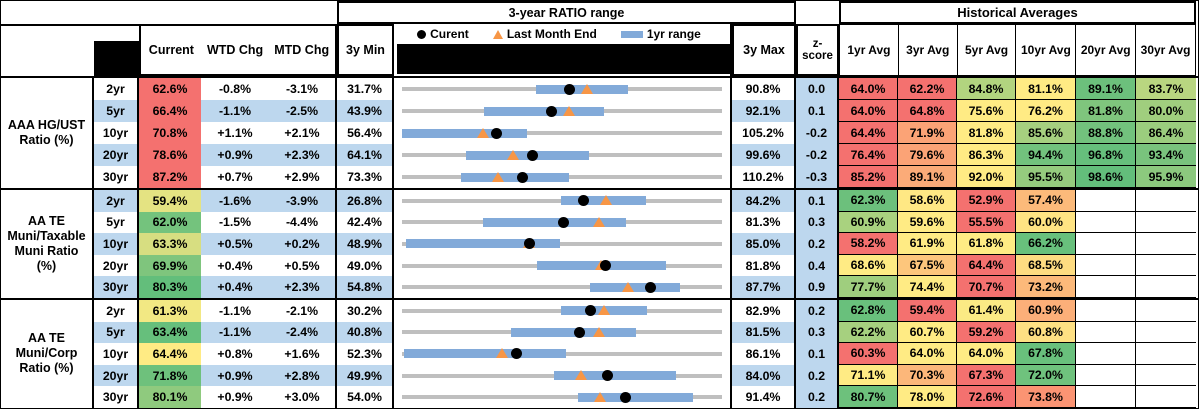 This screenshot has height=409, width=1199. What do you see at coordinates (303, 133) in the screenshot?
I see `mtd-chg-cell: +2.1%` at bounding box center [303, 133].